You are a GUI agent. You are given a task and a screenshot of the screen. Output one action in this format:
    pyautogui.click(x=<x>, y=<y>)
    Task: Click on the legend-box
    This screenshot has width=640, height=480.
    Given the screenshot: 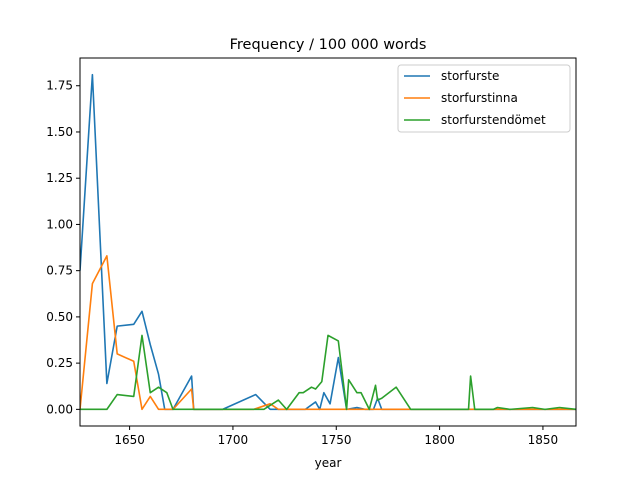 What is the action you would take?
    pyautogui.click(x=484, y=98)
    